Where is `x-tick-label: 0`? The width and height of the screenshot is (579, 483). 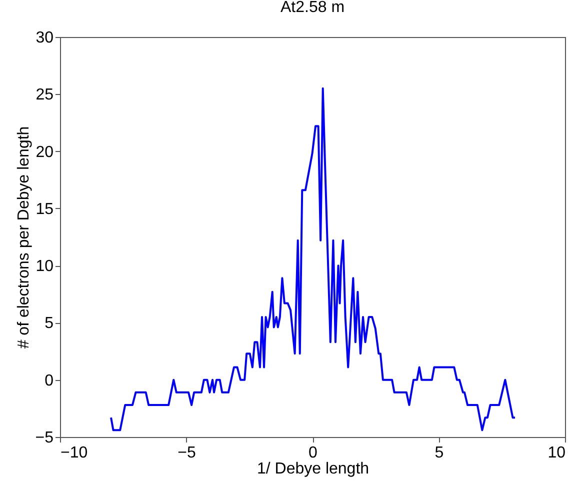
x-tick-label: 0 is located at coordinates (313, 453).